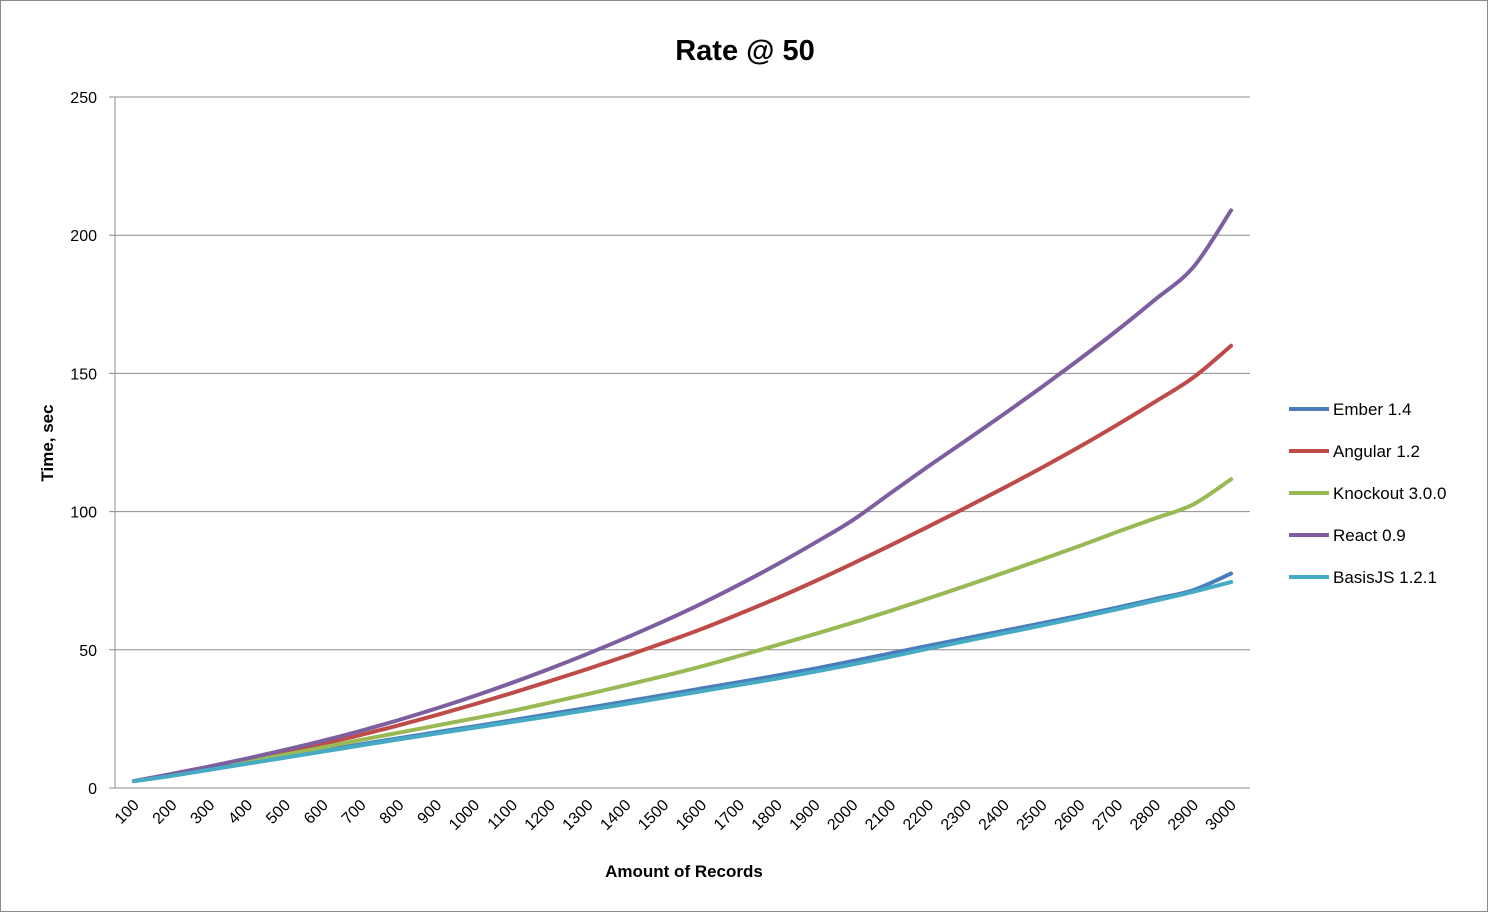 This screenshot has height=912, width=1488. What do you see at coordinates (83, 236) in the screenshot?
I see `y-tick-label-200: 200` at bounding box center [83, 236].